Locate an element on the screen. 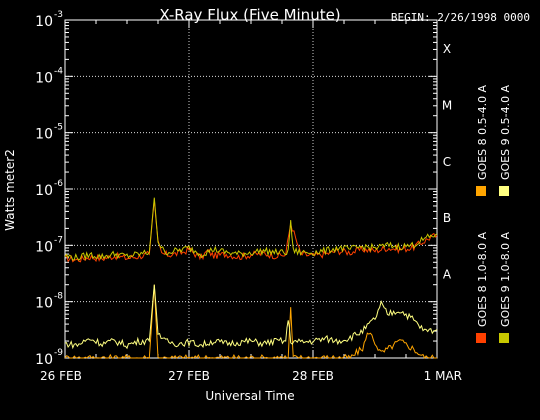  x-tick-label: 26 FEB is located at coordinates (61, 376).